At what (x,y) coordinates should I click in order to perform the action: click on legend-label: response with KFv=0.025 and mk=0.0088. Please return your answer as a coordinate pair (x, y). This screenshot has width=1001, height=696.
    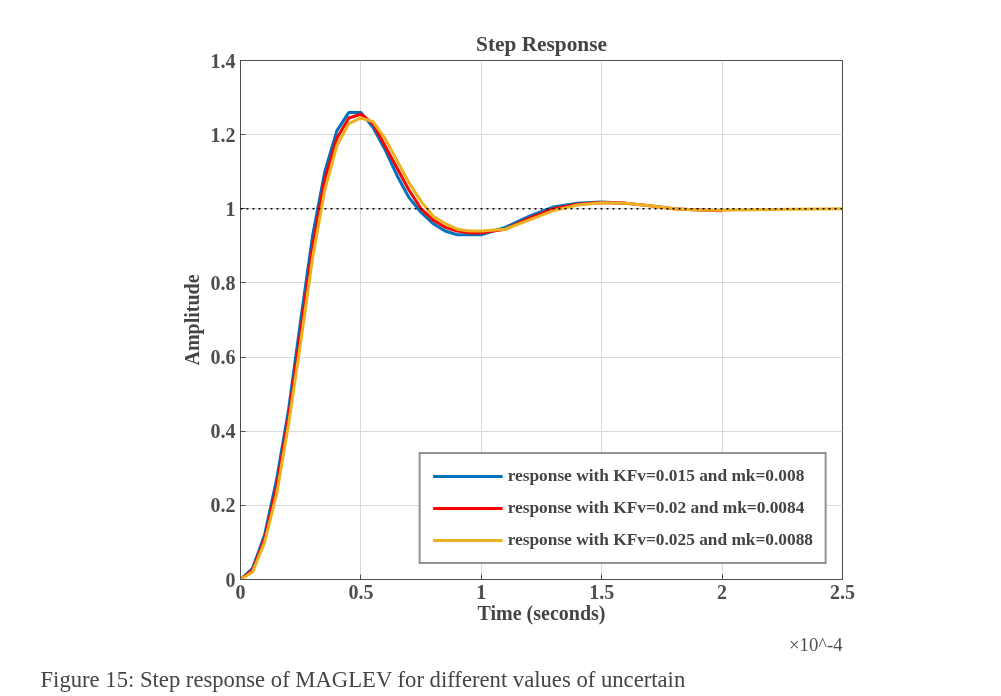
    Looking at the image, I should click on (660, 540).